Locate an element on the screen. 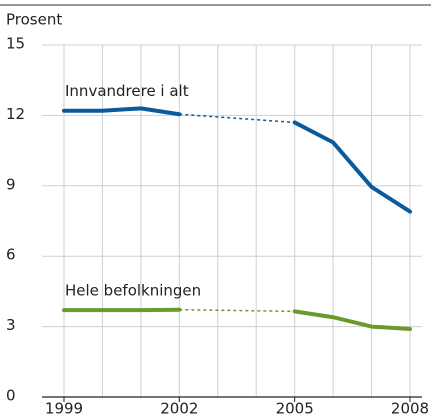 The height and width of the screenshot is (416, 431). x-tick-label: 2008 is located at coordinates (410, 408).